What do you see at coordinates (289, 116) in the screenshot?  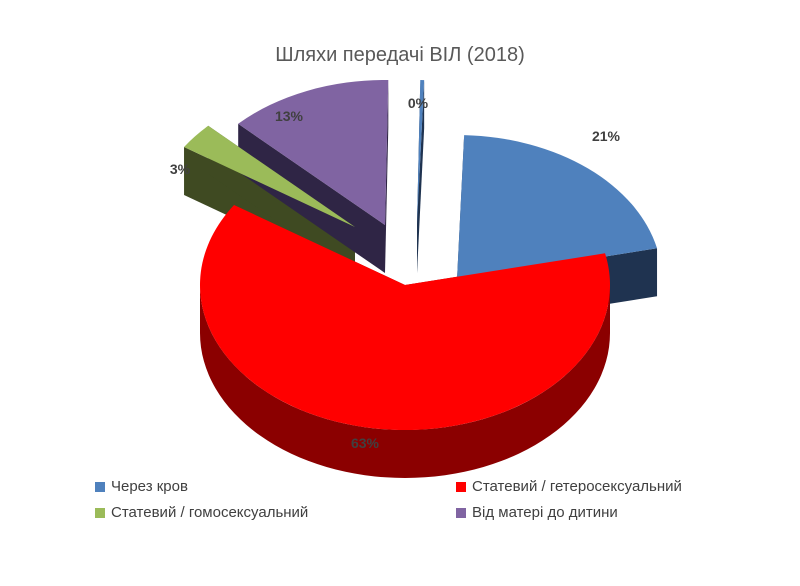 I see `slice-label-3: 13%` at bounding box center [289, 116].